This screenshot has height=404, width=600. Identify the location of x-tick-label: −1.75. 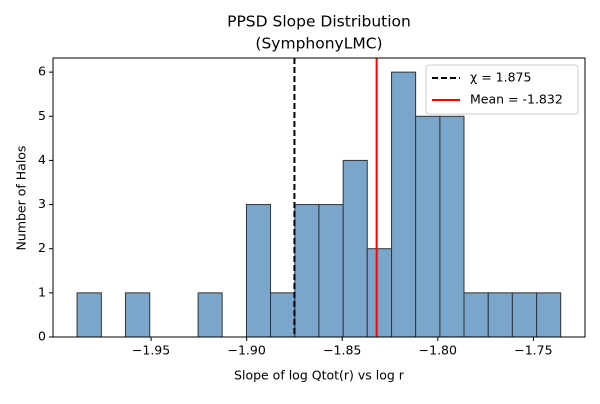
(533, 350).